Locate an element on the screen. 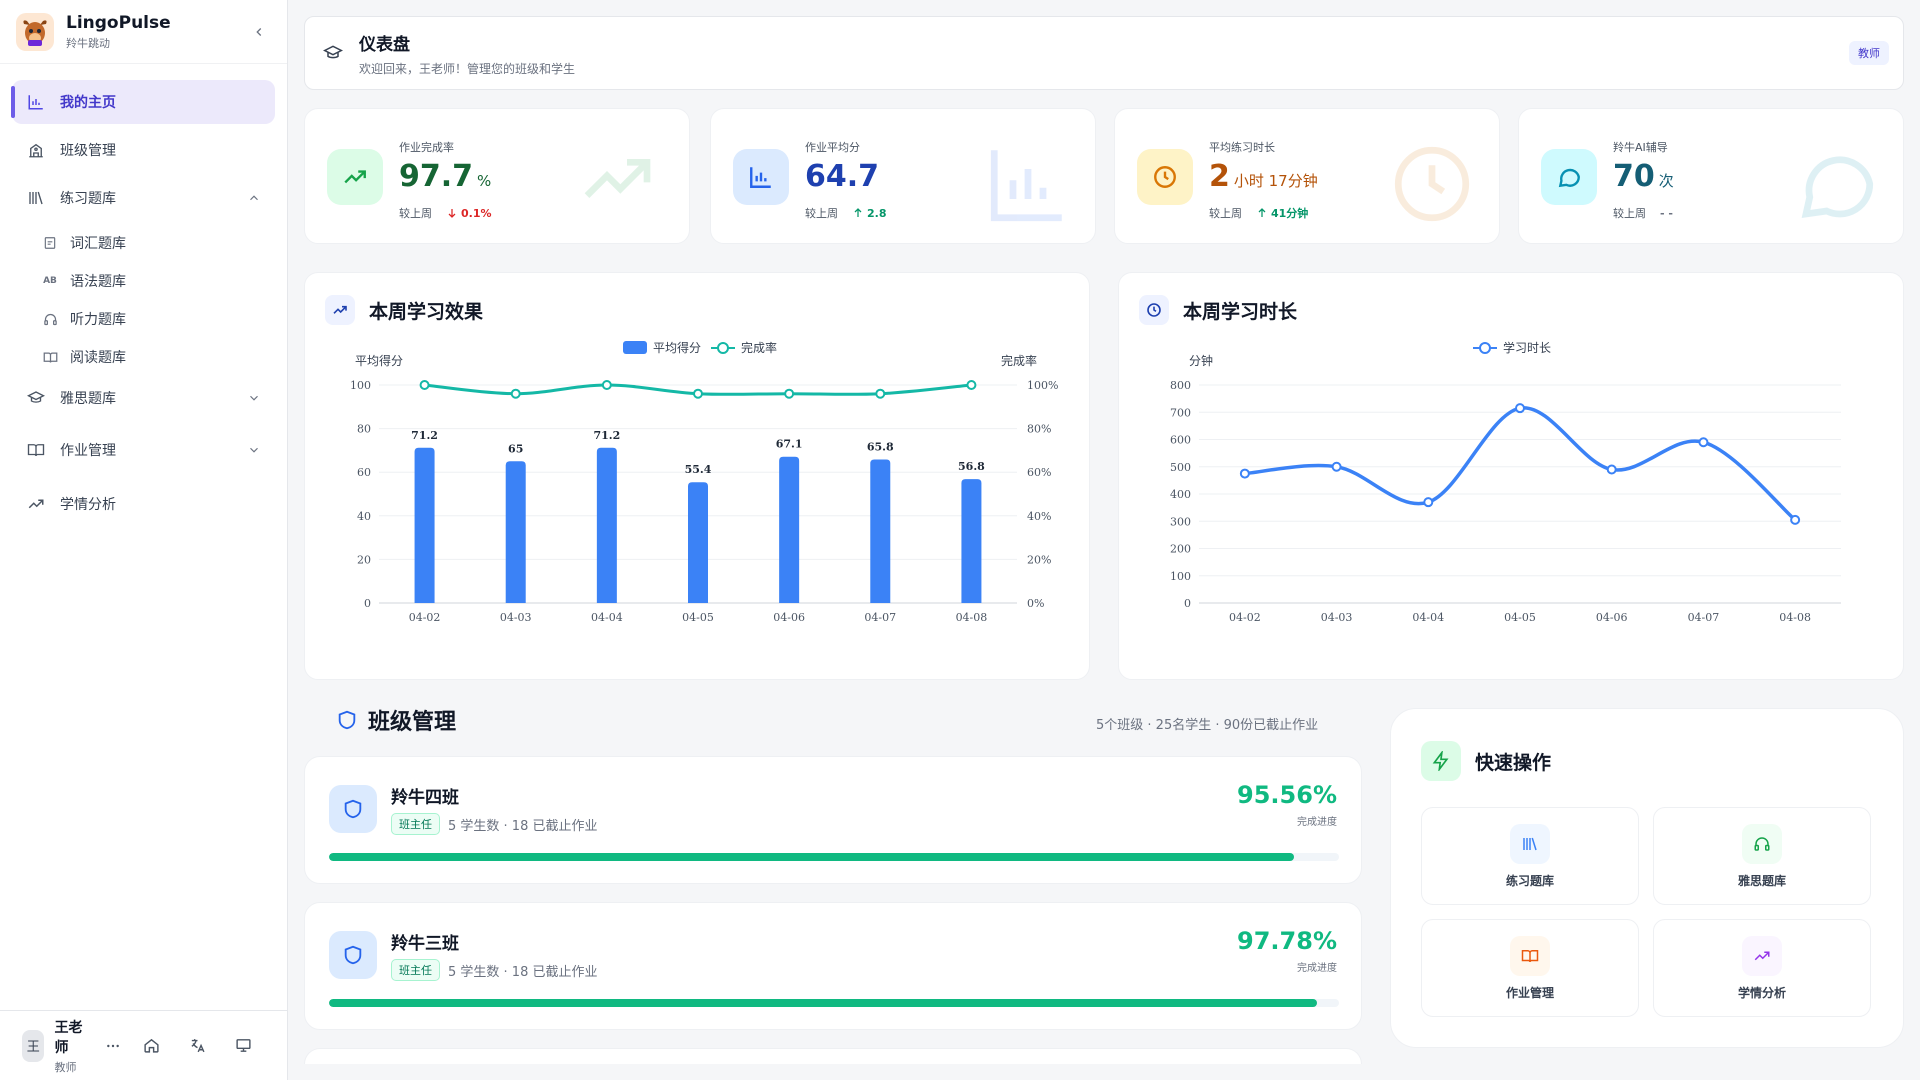  sidebar-item-label: 雅思题库 is located at coordinates (88, 399).